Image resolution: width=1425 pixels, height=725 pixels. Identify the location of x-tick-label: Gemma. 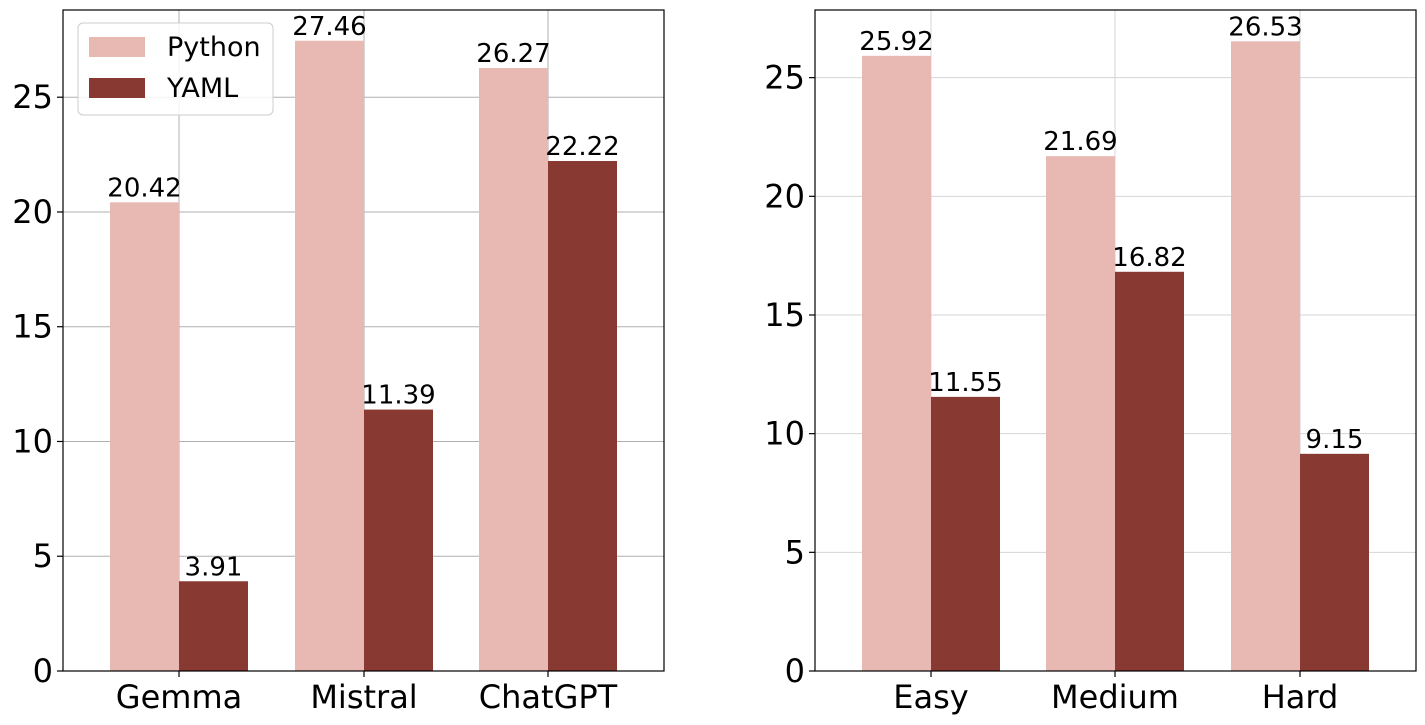
(179, 697).